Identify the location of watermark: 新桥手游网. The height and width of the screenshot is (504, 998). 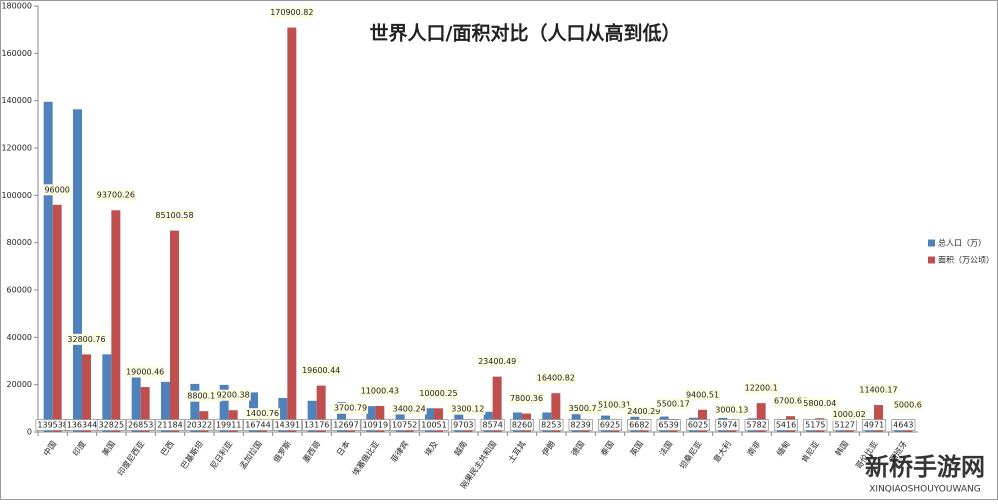
(925, 467).